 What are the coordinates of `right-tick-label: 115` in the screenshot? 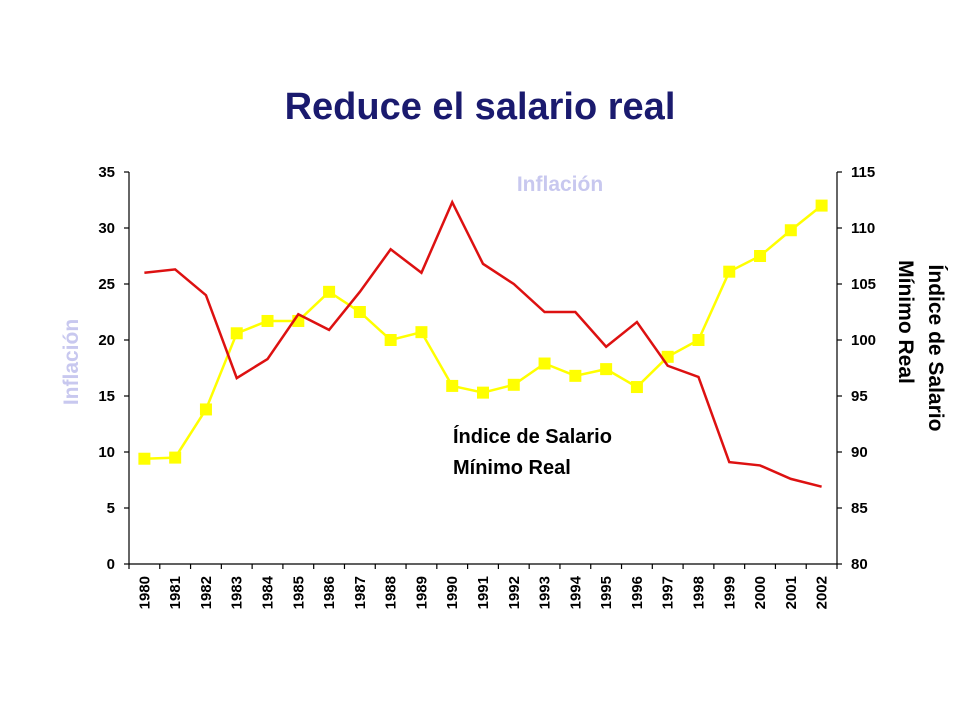 It's located at (863, 172).